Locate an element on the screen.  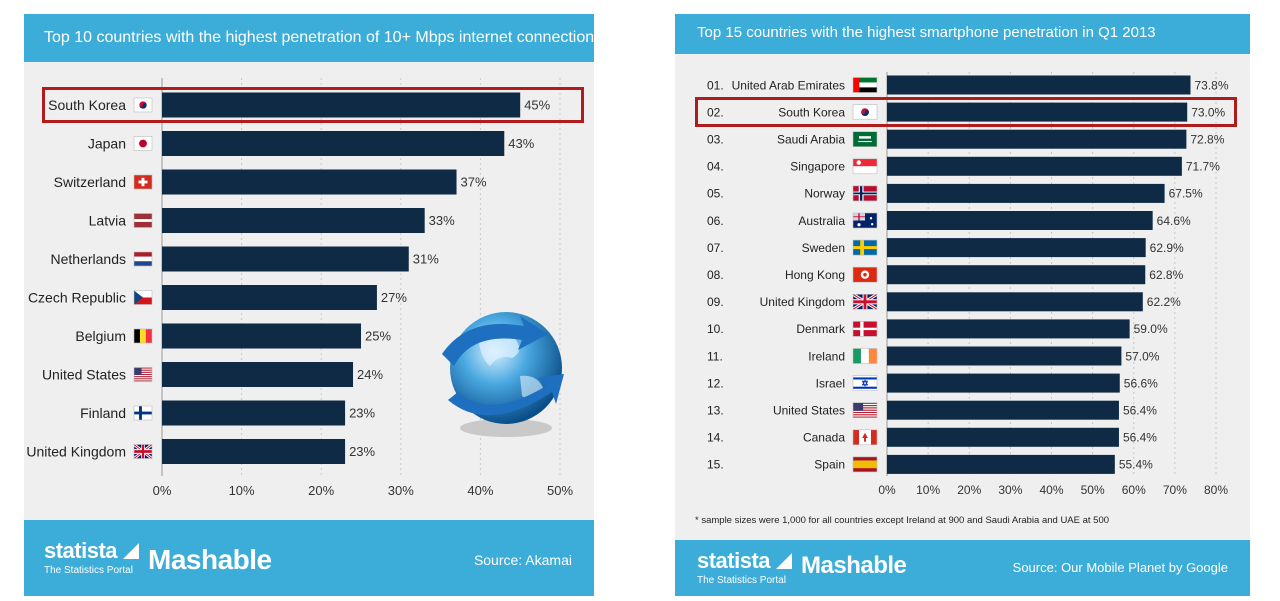
switzerland-flag-icon is located at coordinates (143, 182).